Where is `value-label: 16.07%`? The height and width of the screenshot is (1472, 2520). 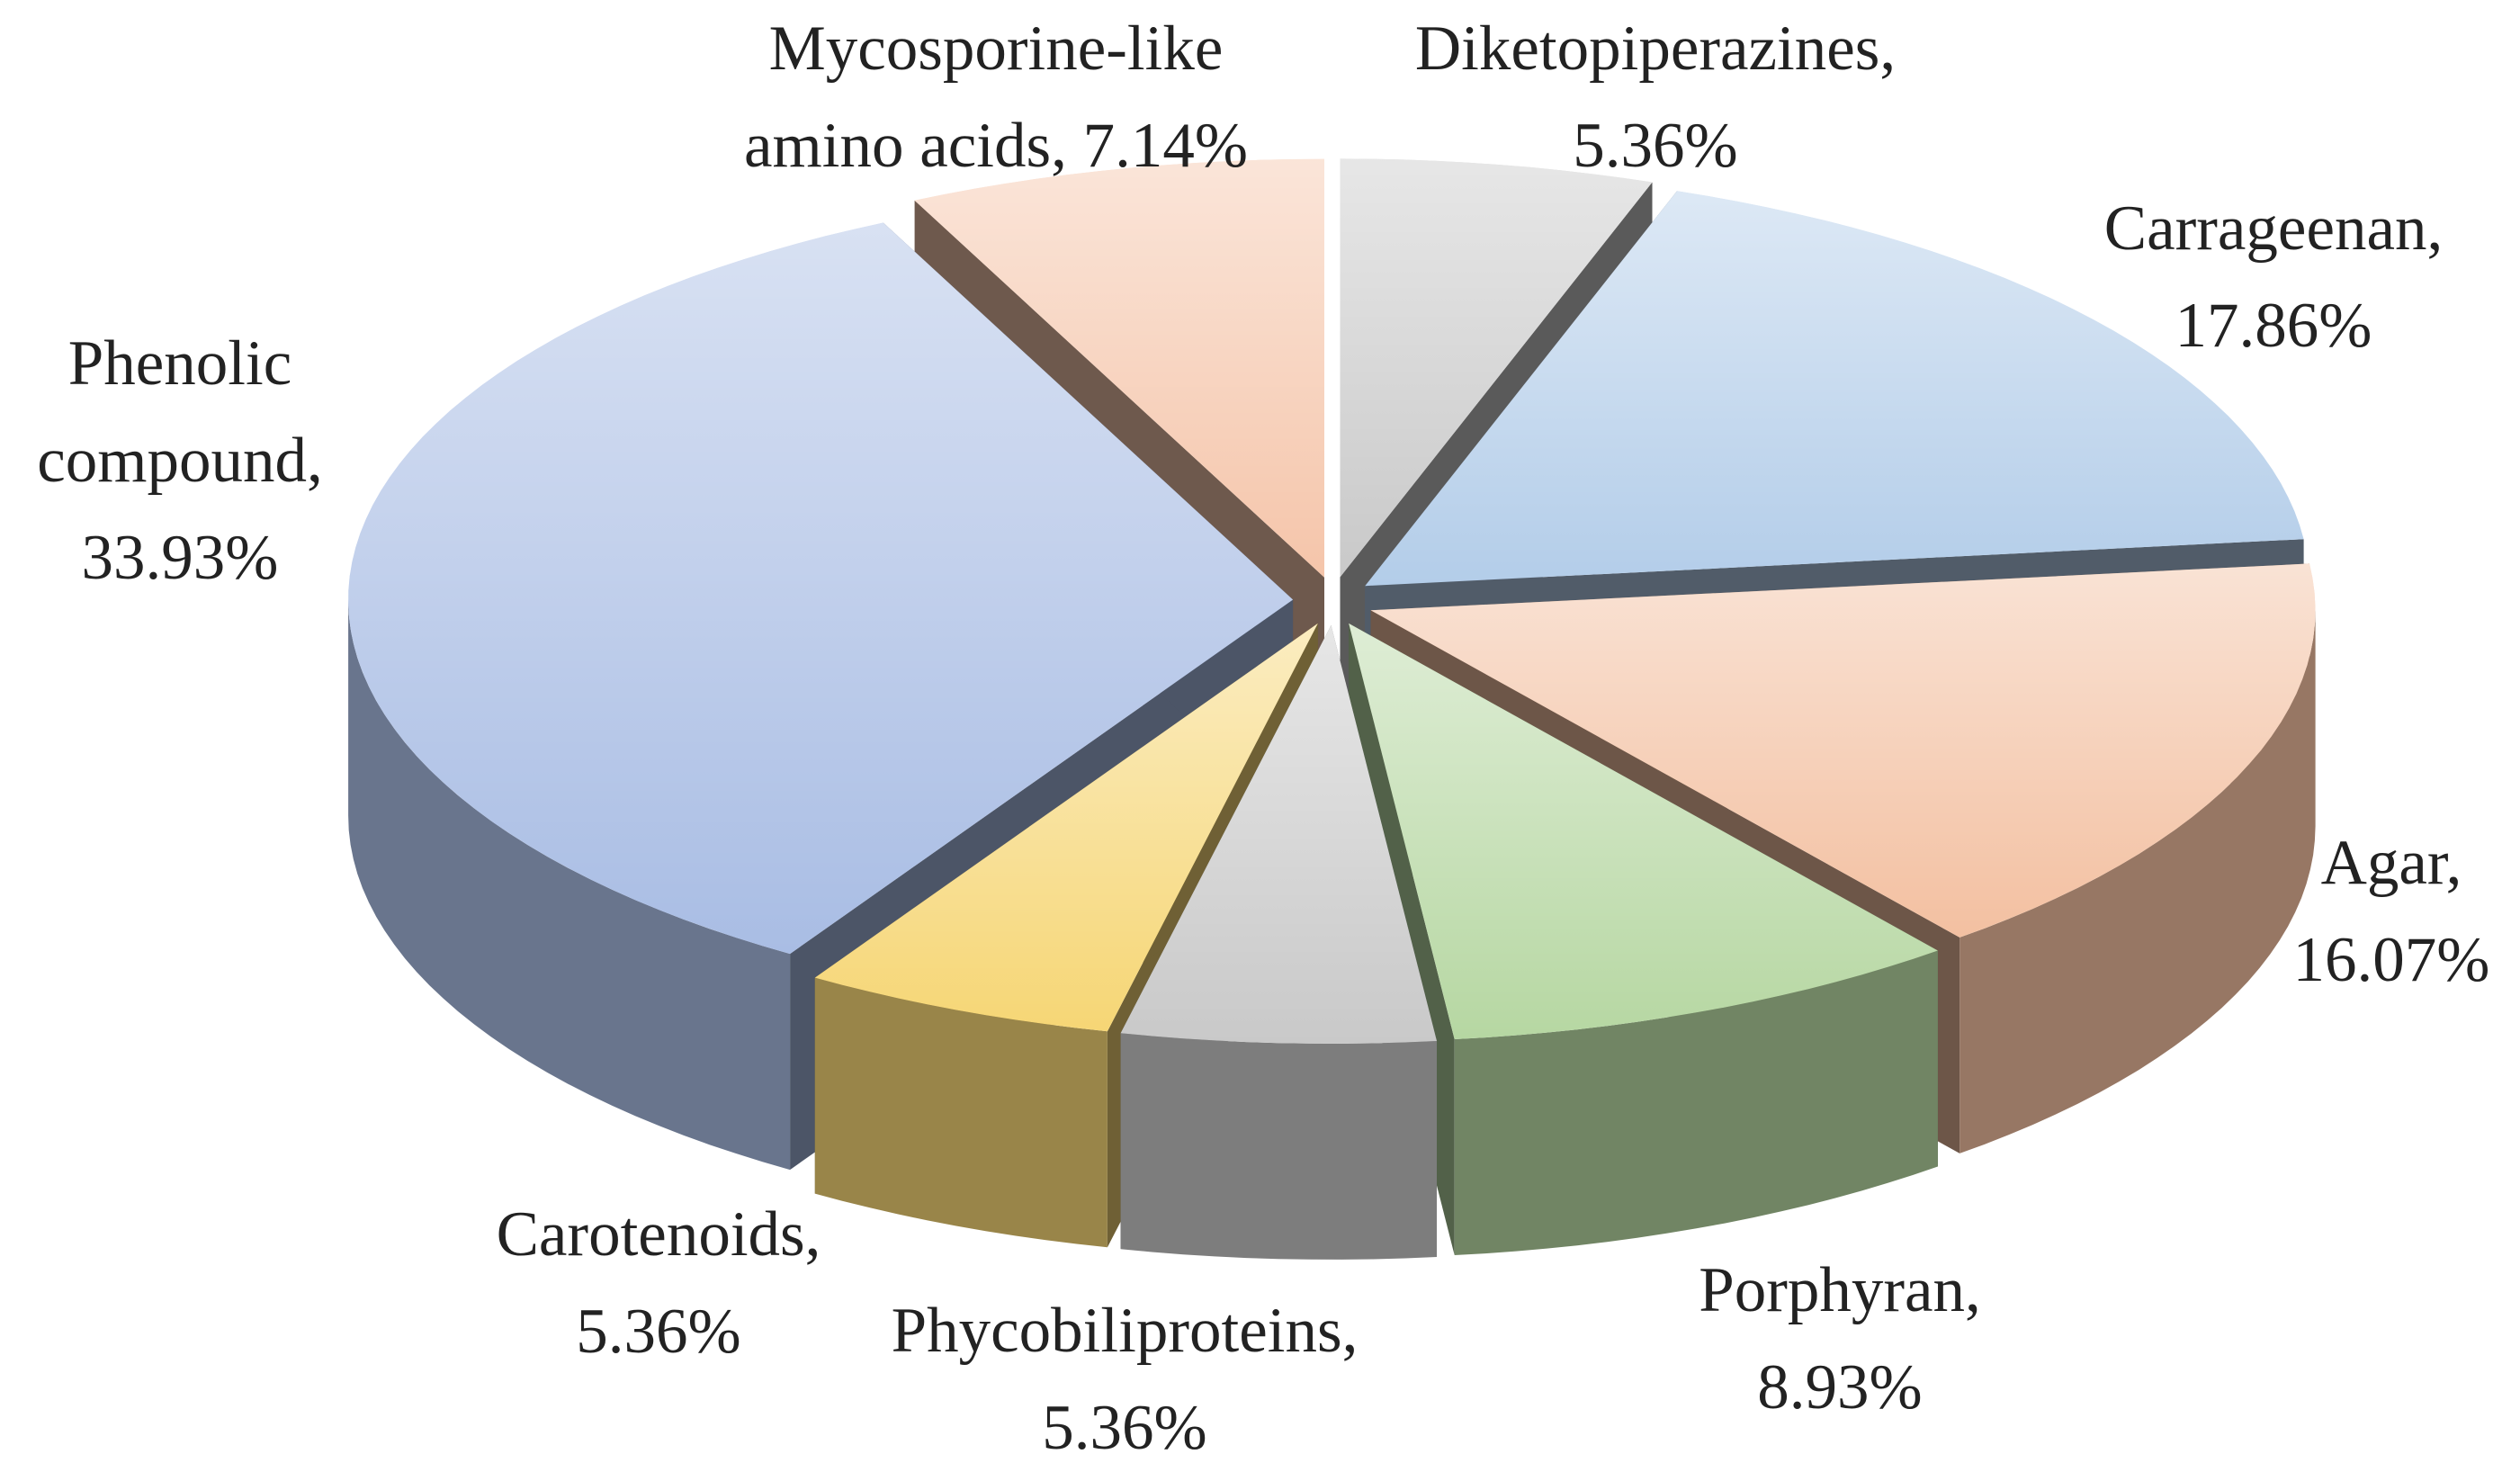
value-label: 16.07% is located at coordinates (2391, 960).